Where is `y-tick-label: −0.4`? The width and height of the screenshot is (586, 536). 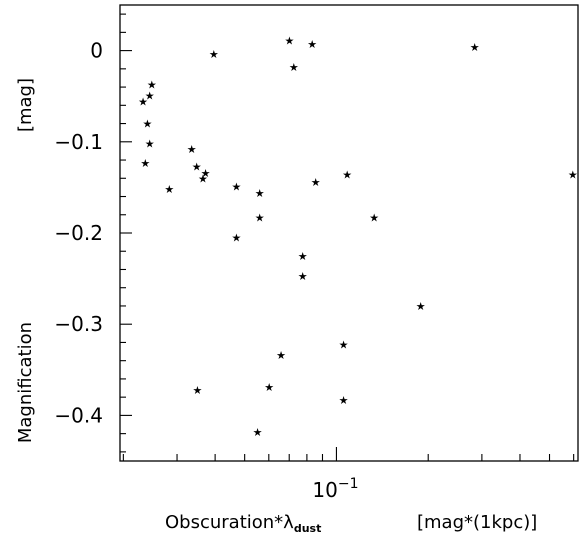
y-tick-label: −0.4 is located at coordinates (78, 415).